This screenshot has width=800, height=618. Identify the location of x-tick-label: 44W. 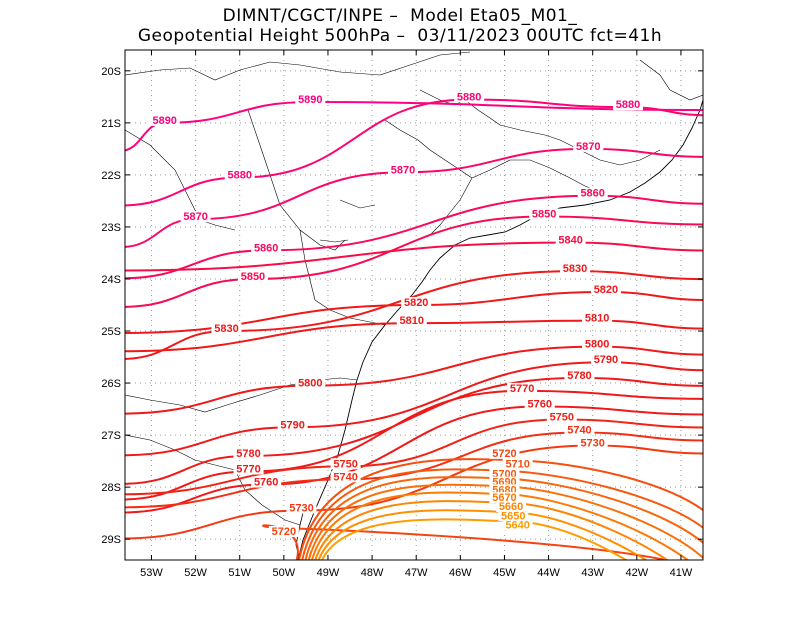
(548, 573).